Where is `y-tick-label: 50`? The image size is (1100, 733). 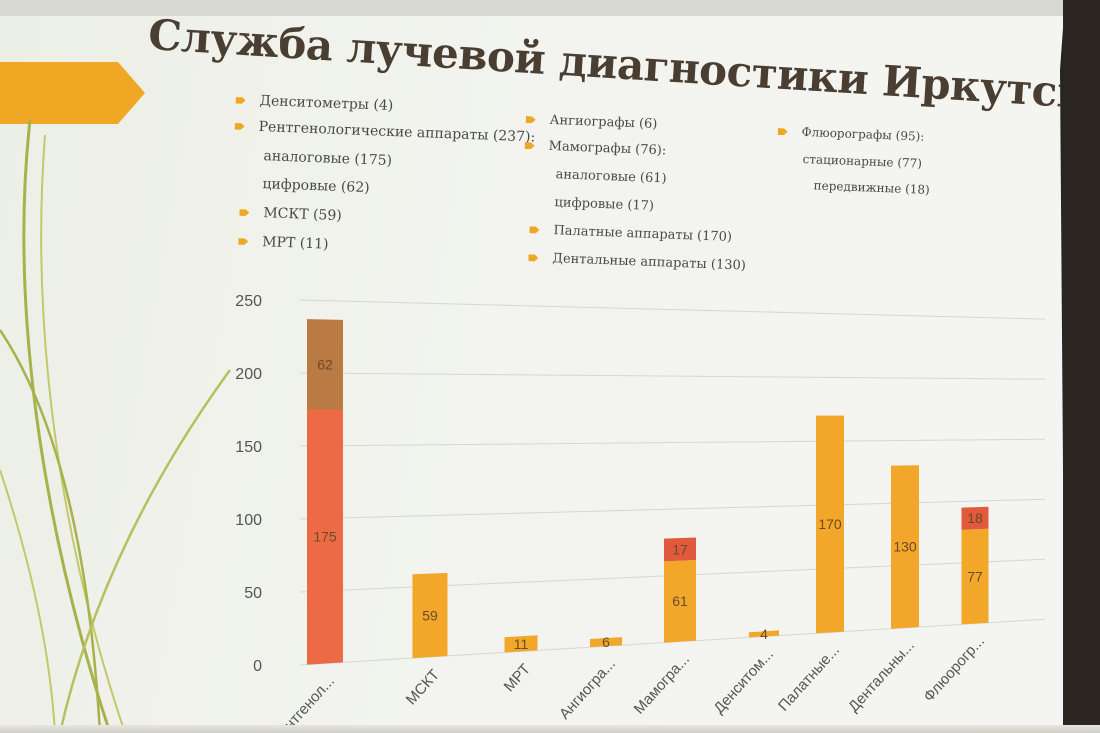
y-tick-label: 50 is located at coordinates (253, 593).